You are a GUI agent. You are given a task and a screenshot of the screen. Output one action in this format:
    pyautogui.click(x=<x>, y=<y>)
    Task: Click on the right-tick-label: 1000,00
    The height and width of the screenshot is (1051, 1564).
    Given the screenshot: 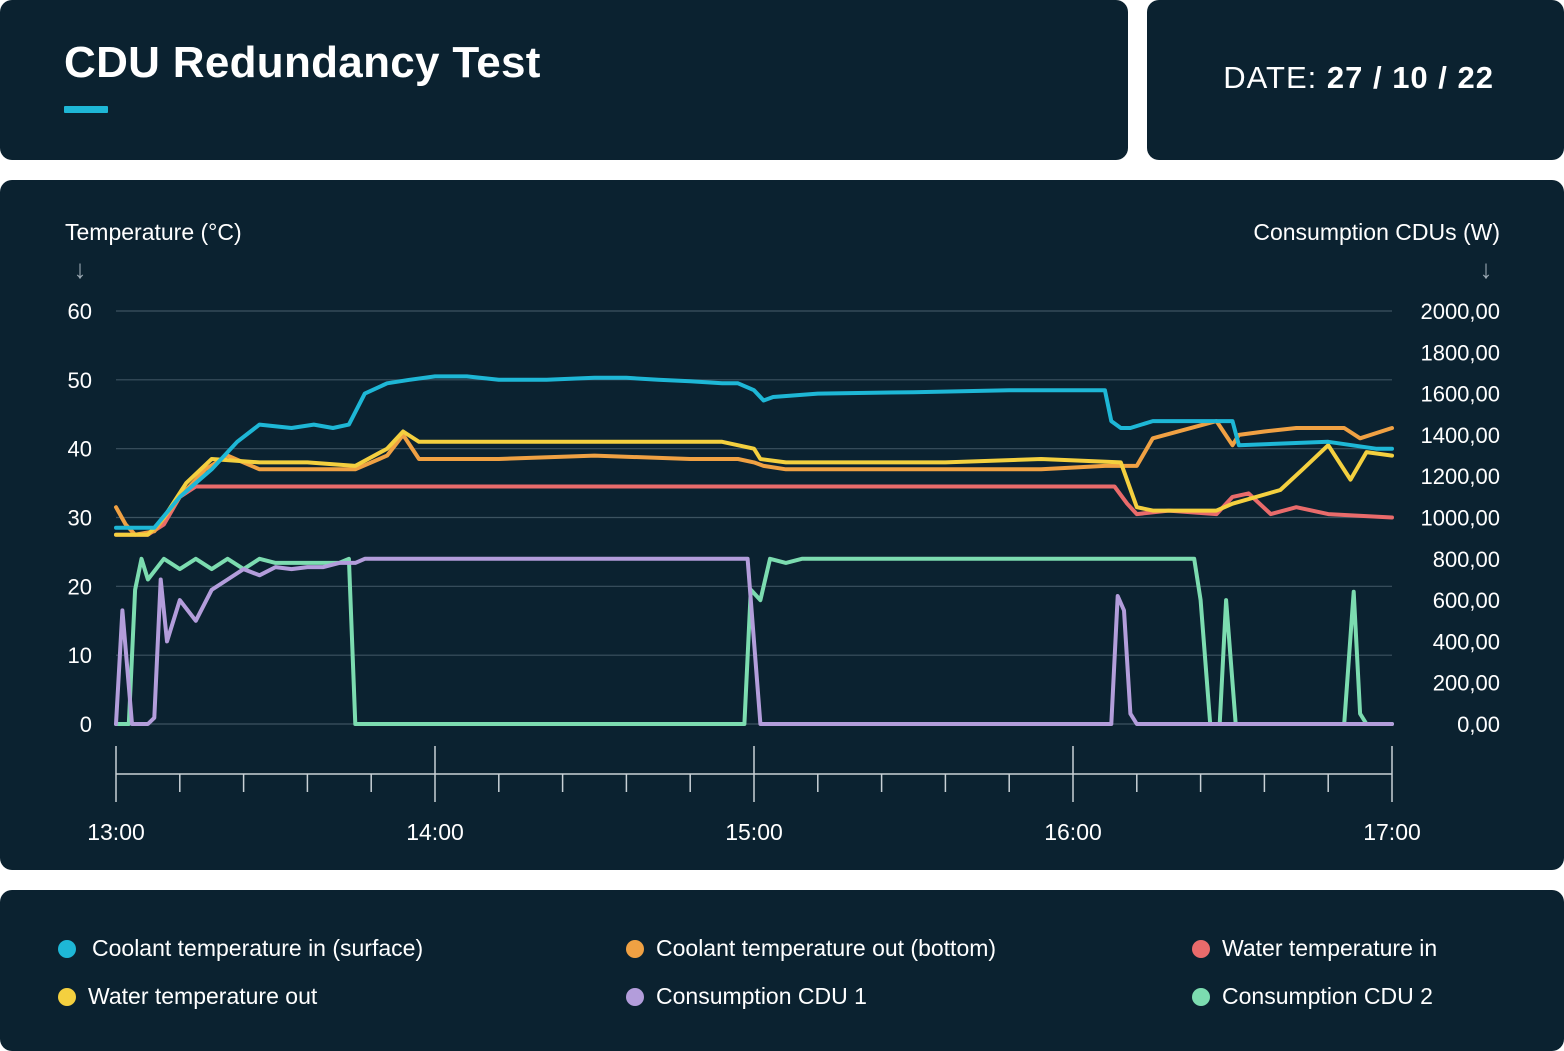 What is the action you would take?
    pyautogui.click(x=1460, y=518)
    